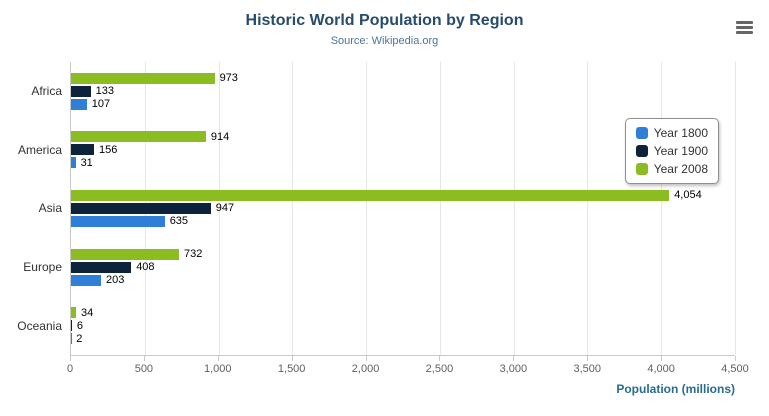  What do you see at coordinates (384, 41) in the screenshot?
I see `chart-subtitle: Source: Wikipedia.org` at bounding box center [384, 41].